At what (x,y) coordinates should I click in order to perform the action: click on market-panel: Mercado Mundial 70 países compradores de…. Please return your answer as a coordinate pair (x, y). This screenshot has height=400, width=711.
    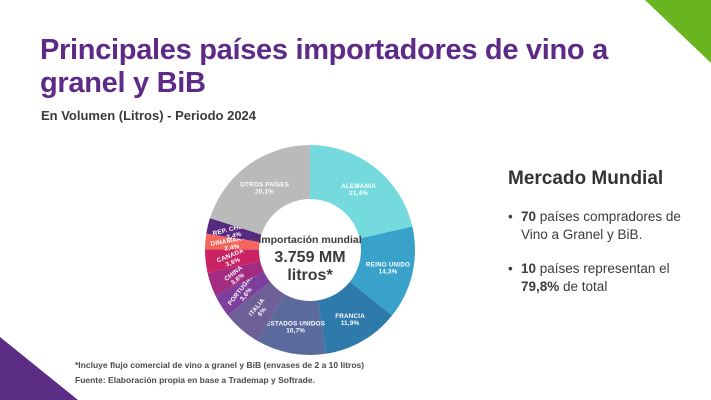
    Looking at the image, I should click on (597, 240).